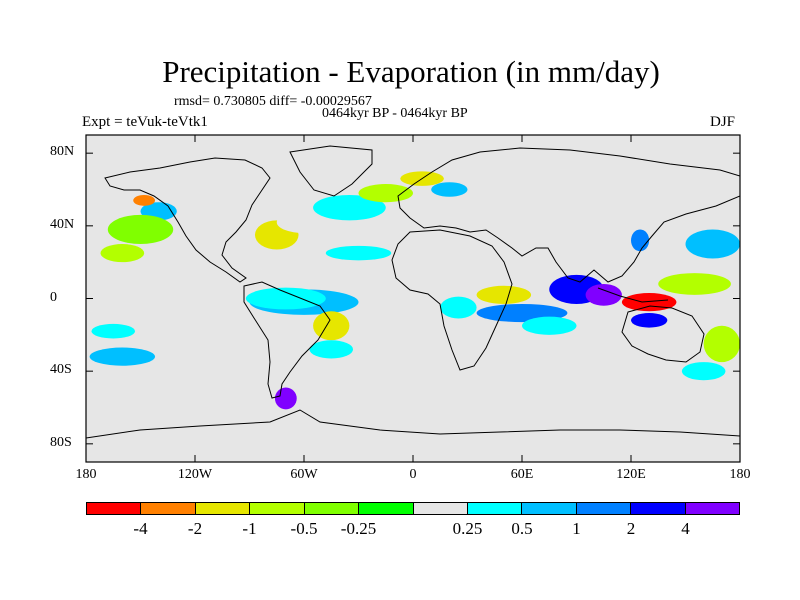 This screenshot has height=600, width=800. Describe the element at coordinates (304, 474) in the screenshot. I see `lon-tick-label: 60W` at that location.